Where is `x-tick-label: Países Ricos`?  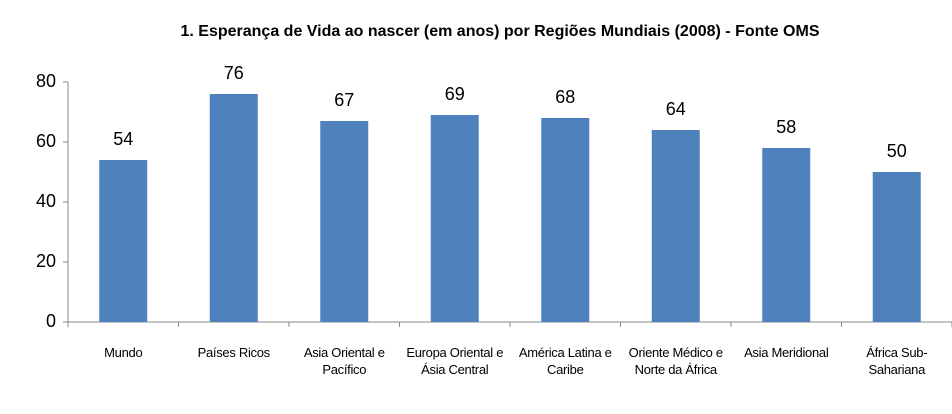 x-tick-label: Países Ricos is located at coordinates (234, 352).